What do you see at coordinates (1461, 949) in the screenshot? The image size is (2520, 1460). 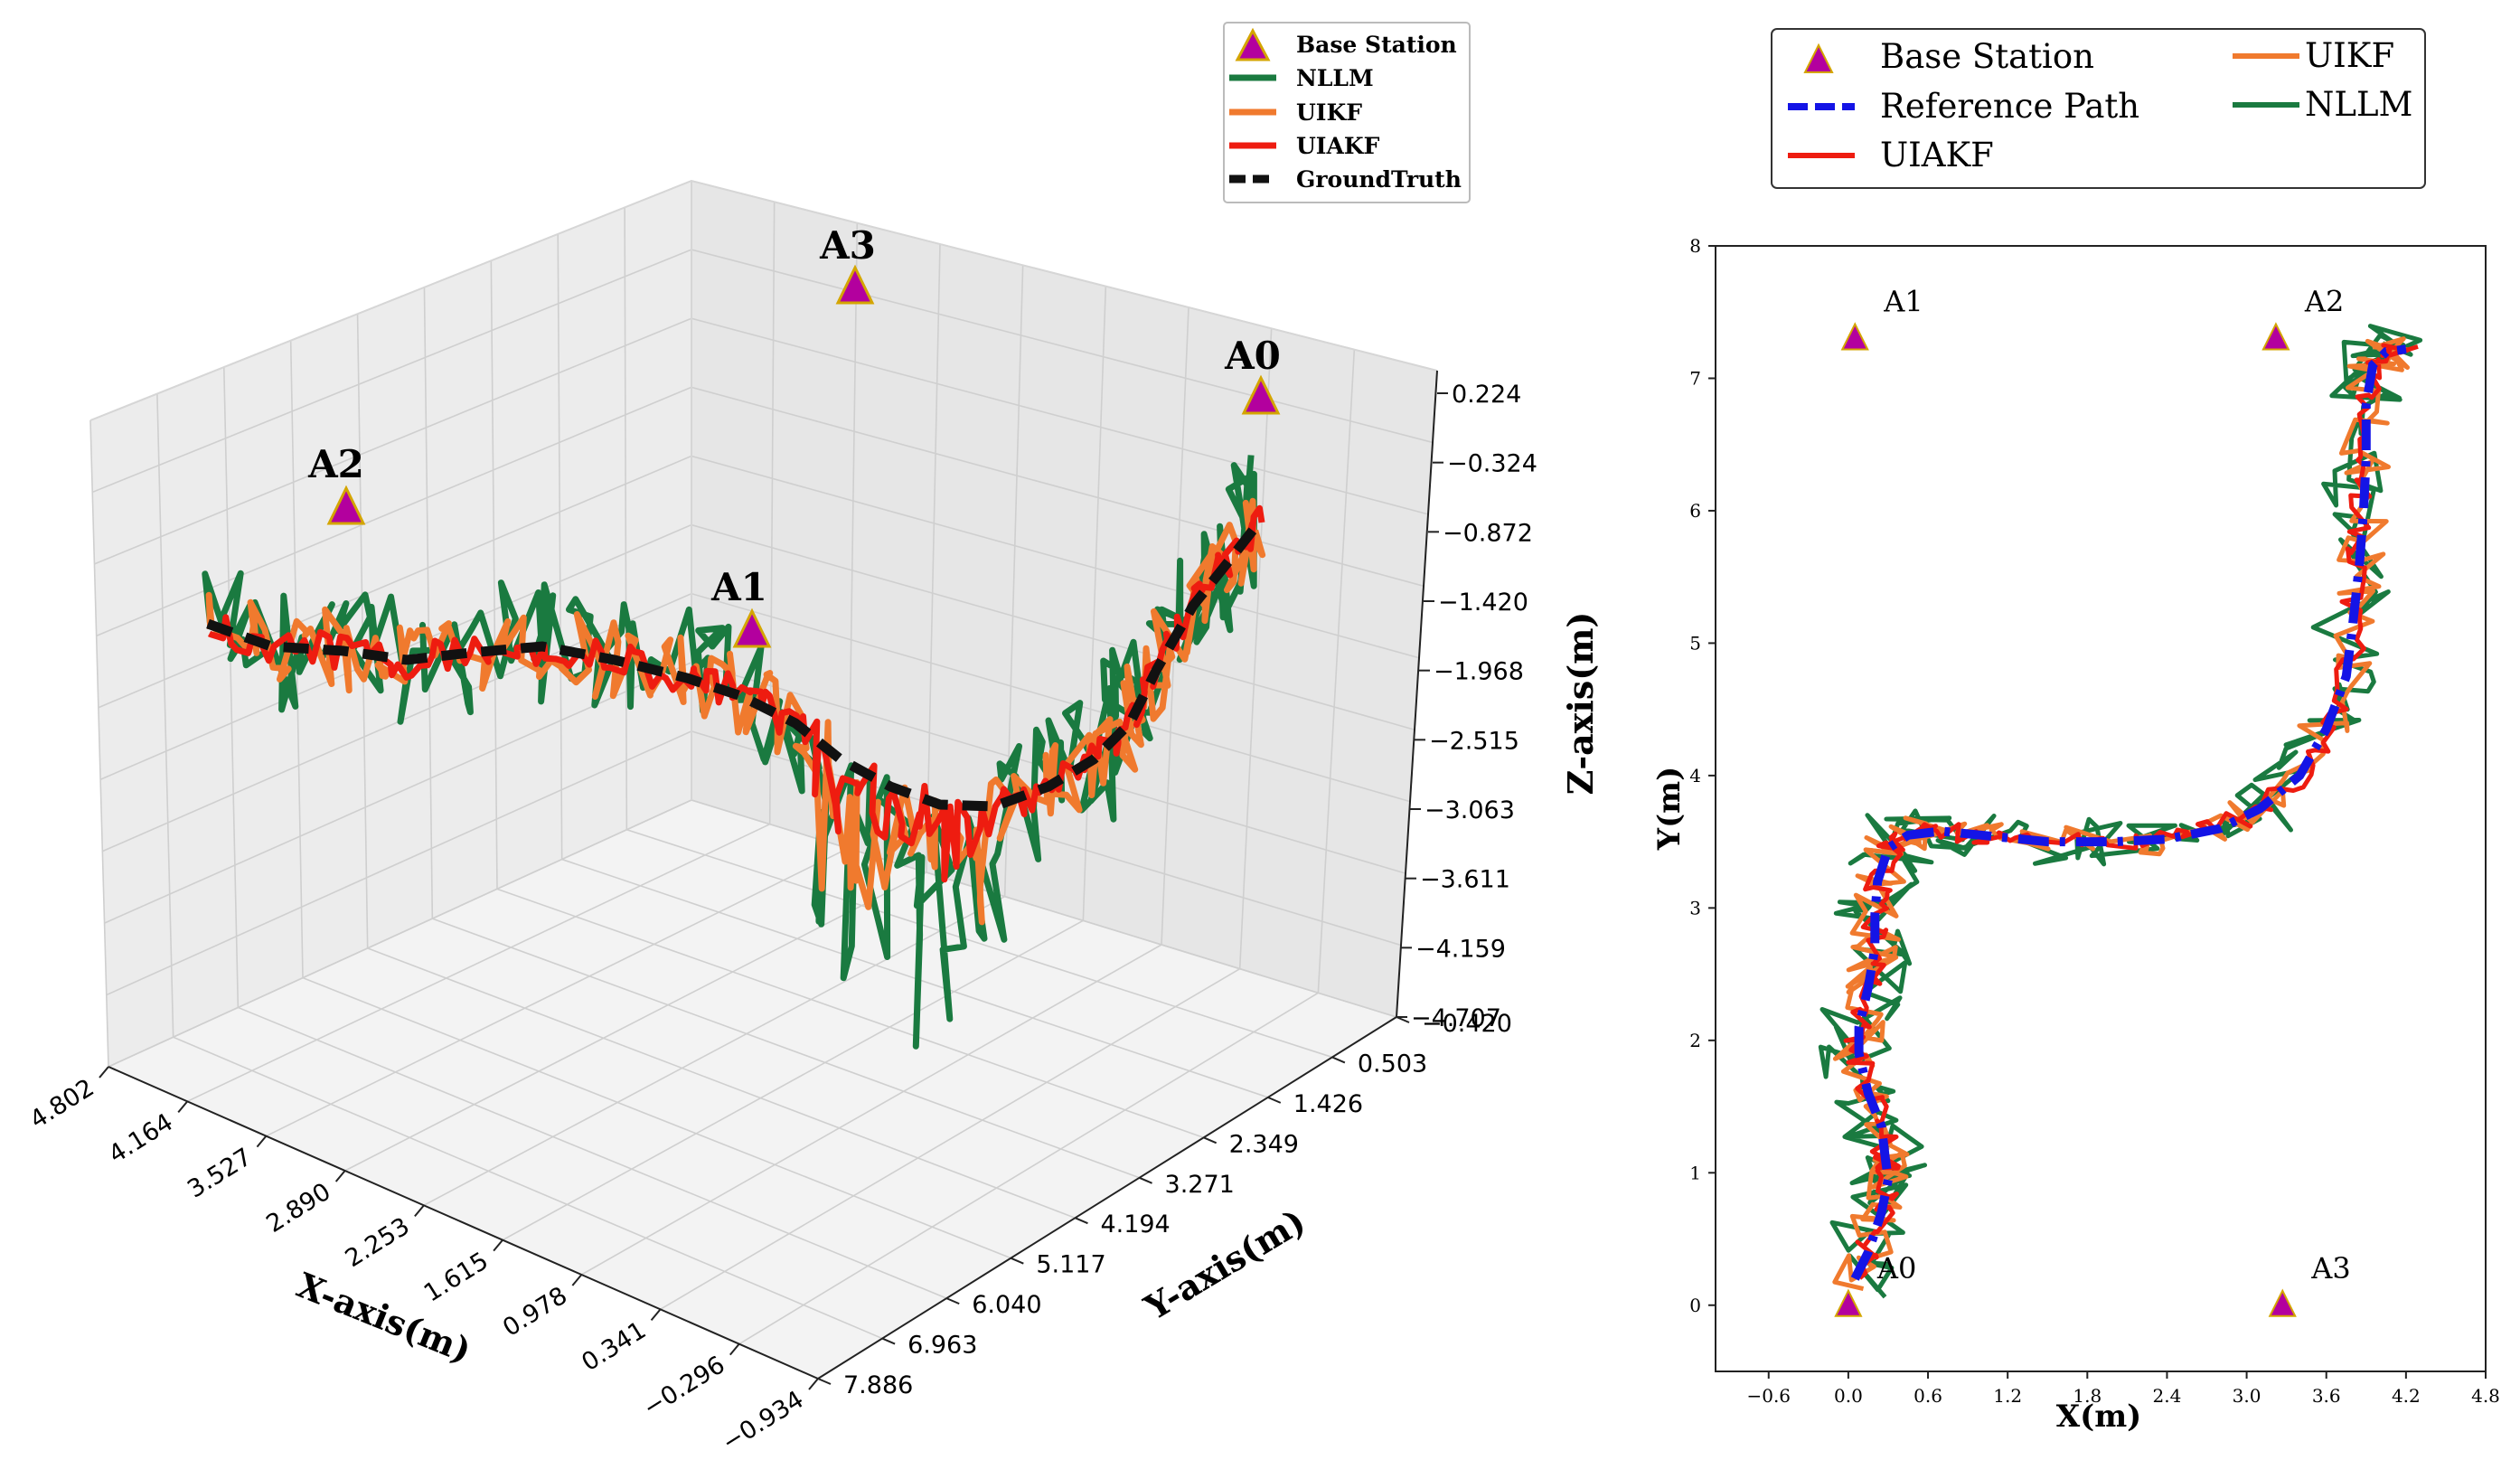 I see `z-tick-label-3d: −4.159` at bounding box center [1461, 949].